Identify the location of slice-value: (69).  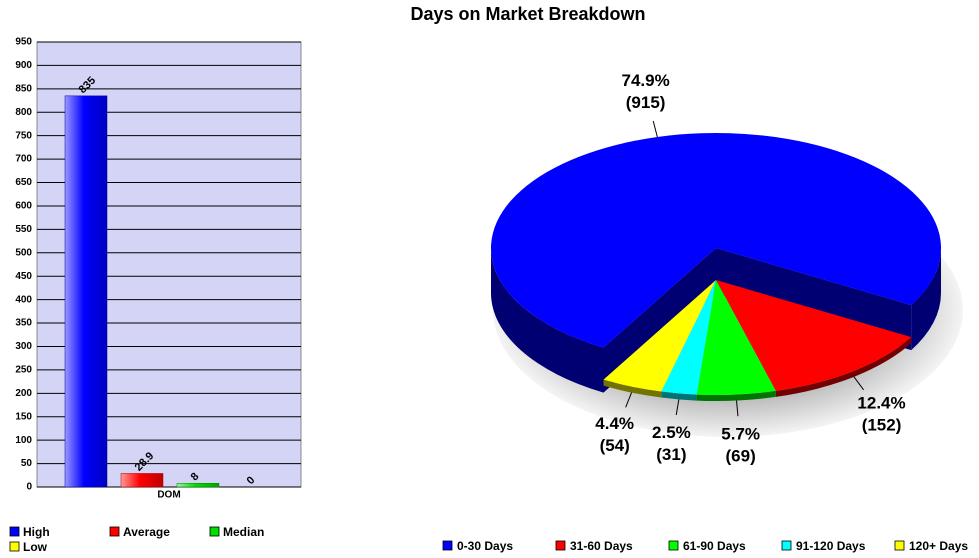
(741, 456).